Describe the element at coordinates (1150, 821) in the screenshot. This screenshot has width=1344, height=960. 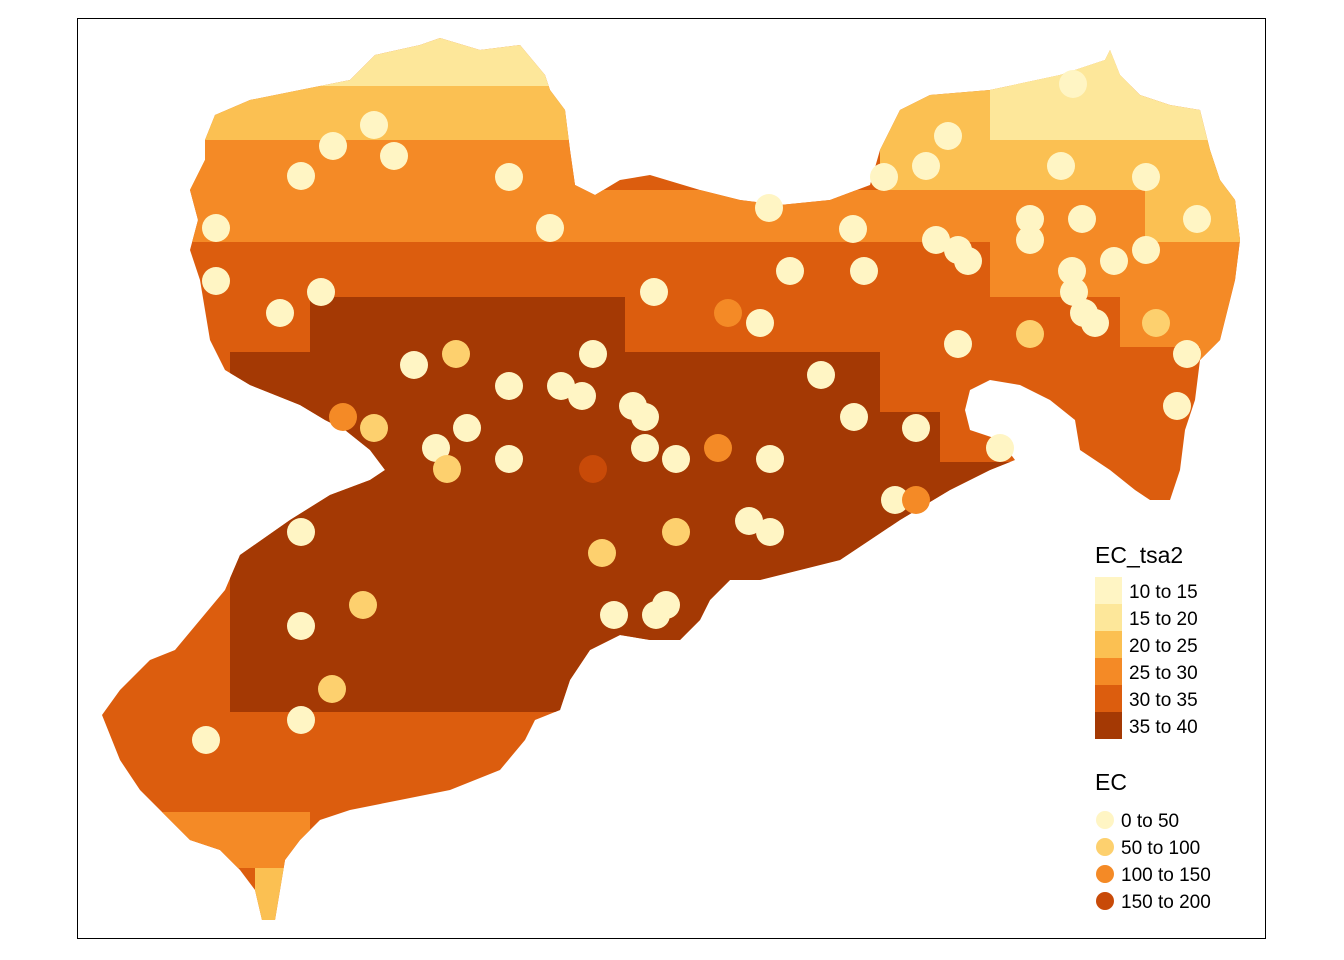
I see `point-legend-label: 0 to 50` at that location.